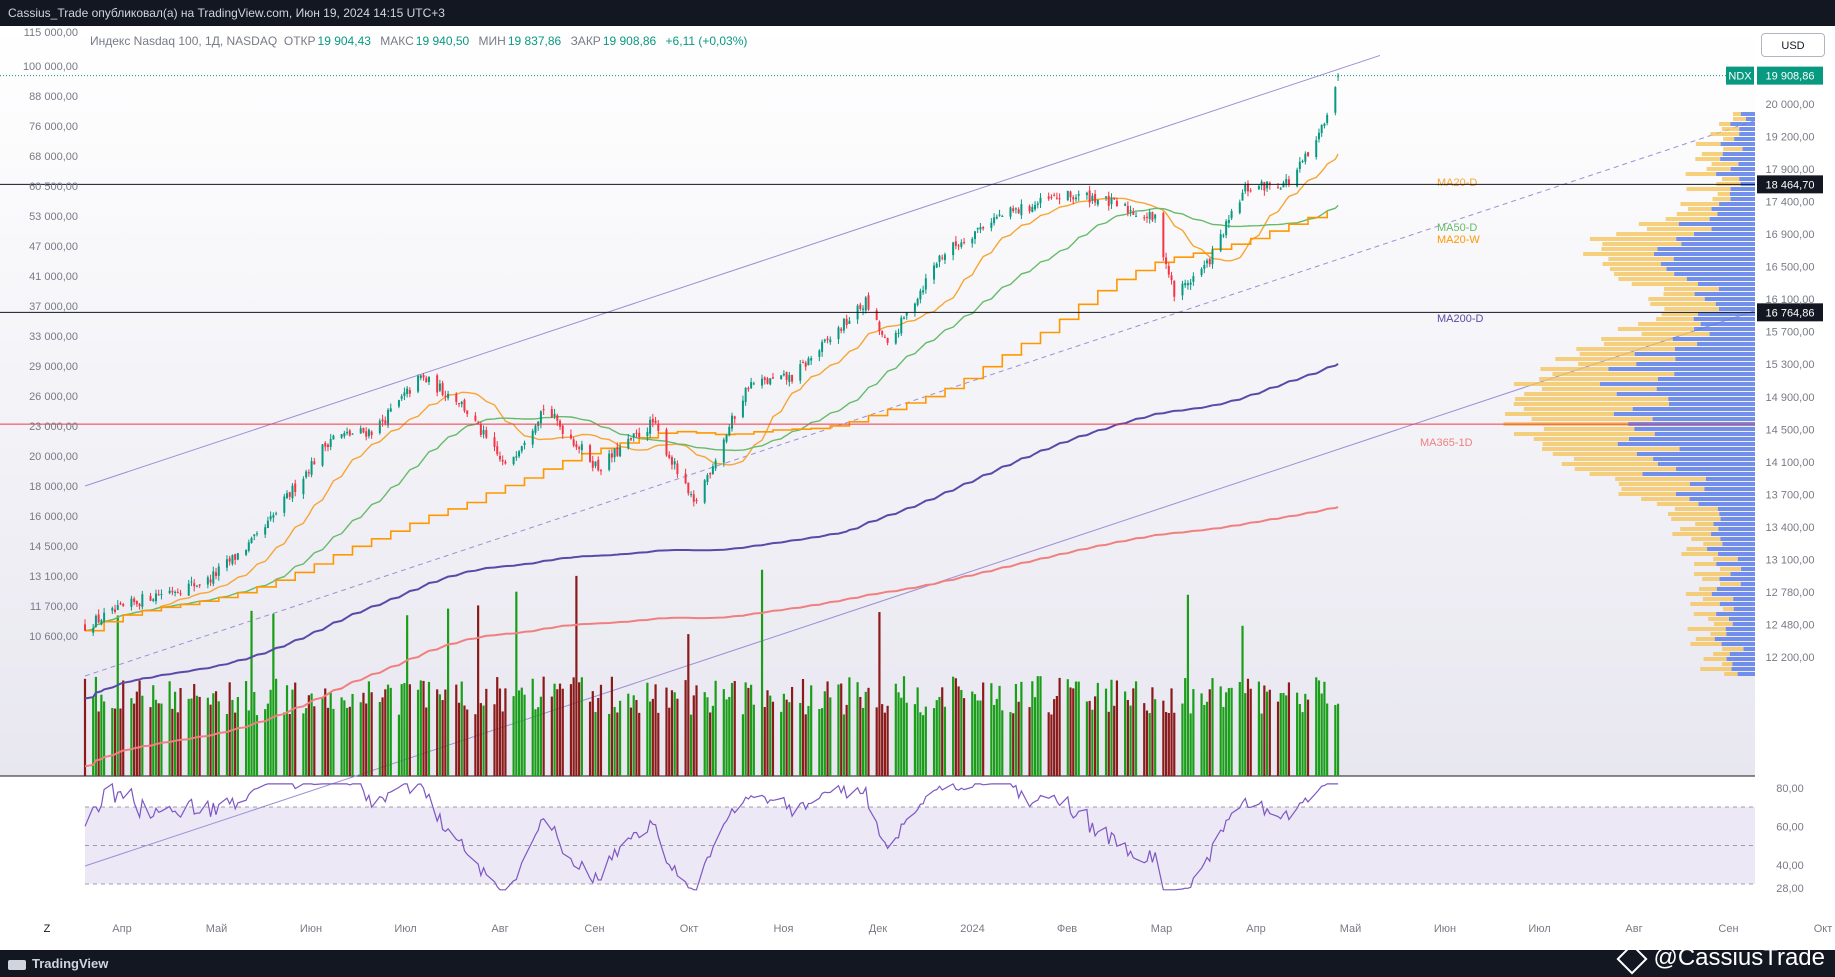  I want to click on x-axis-tick: Июн, so click(311, 929).